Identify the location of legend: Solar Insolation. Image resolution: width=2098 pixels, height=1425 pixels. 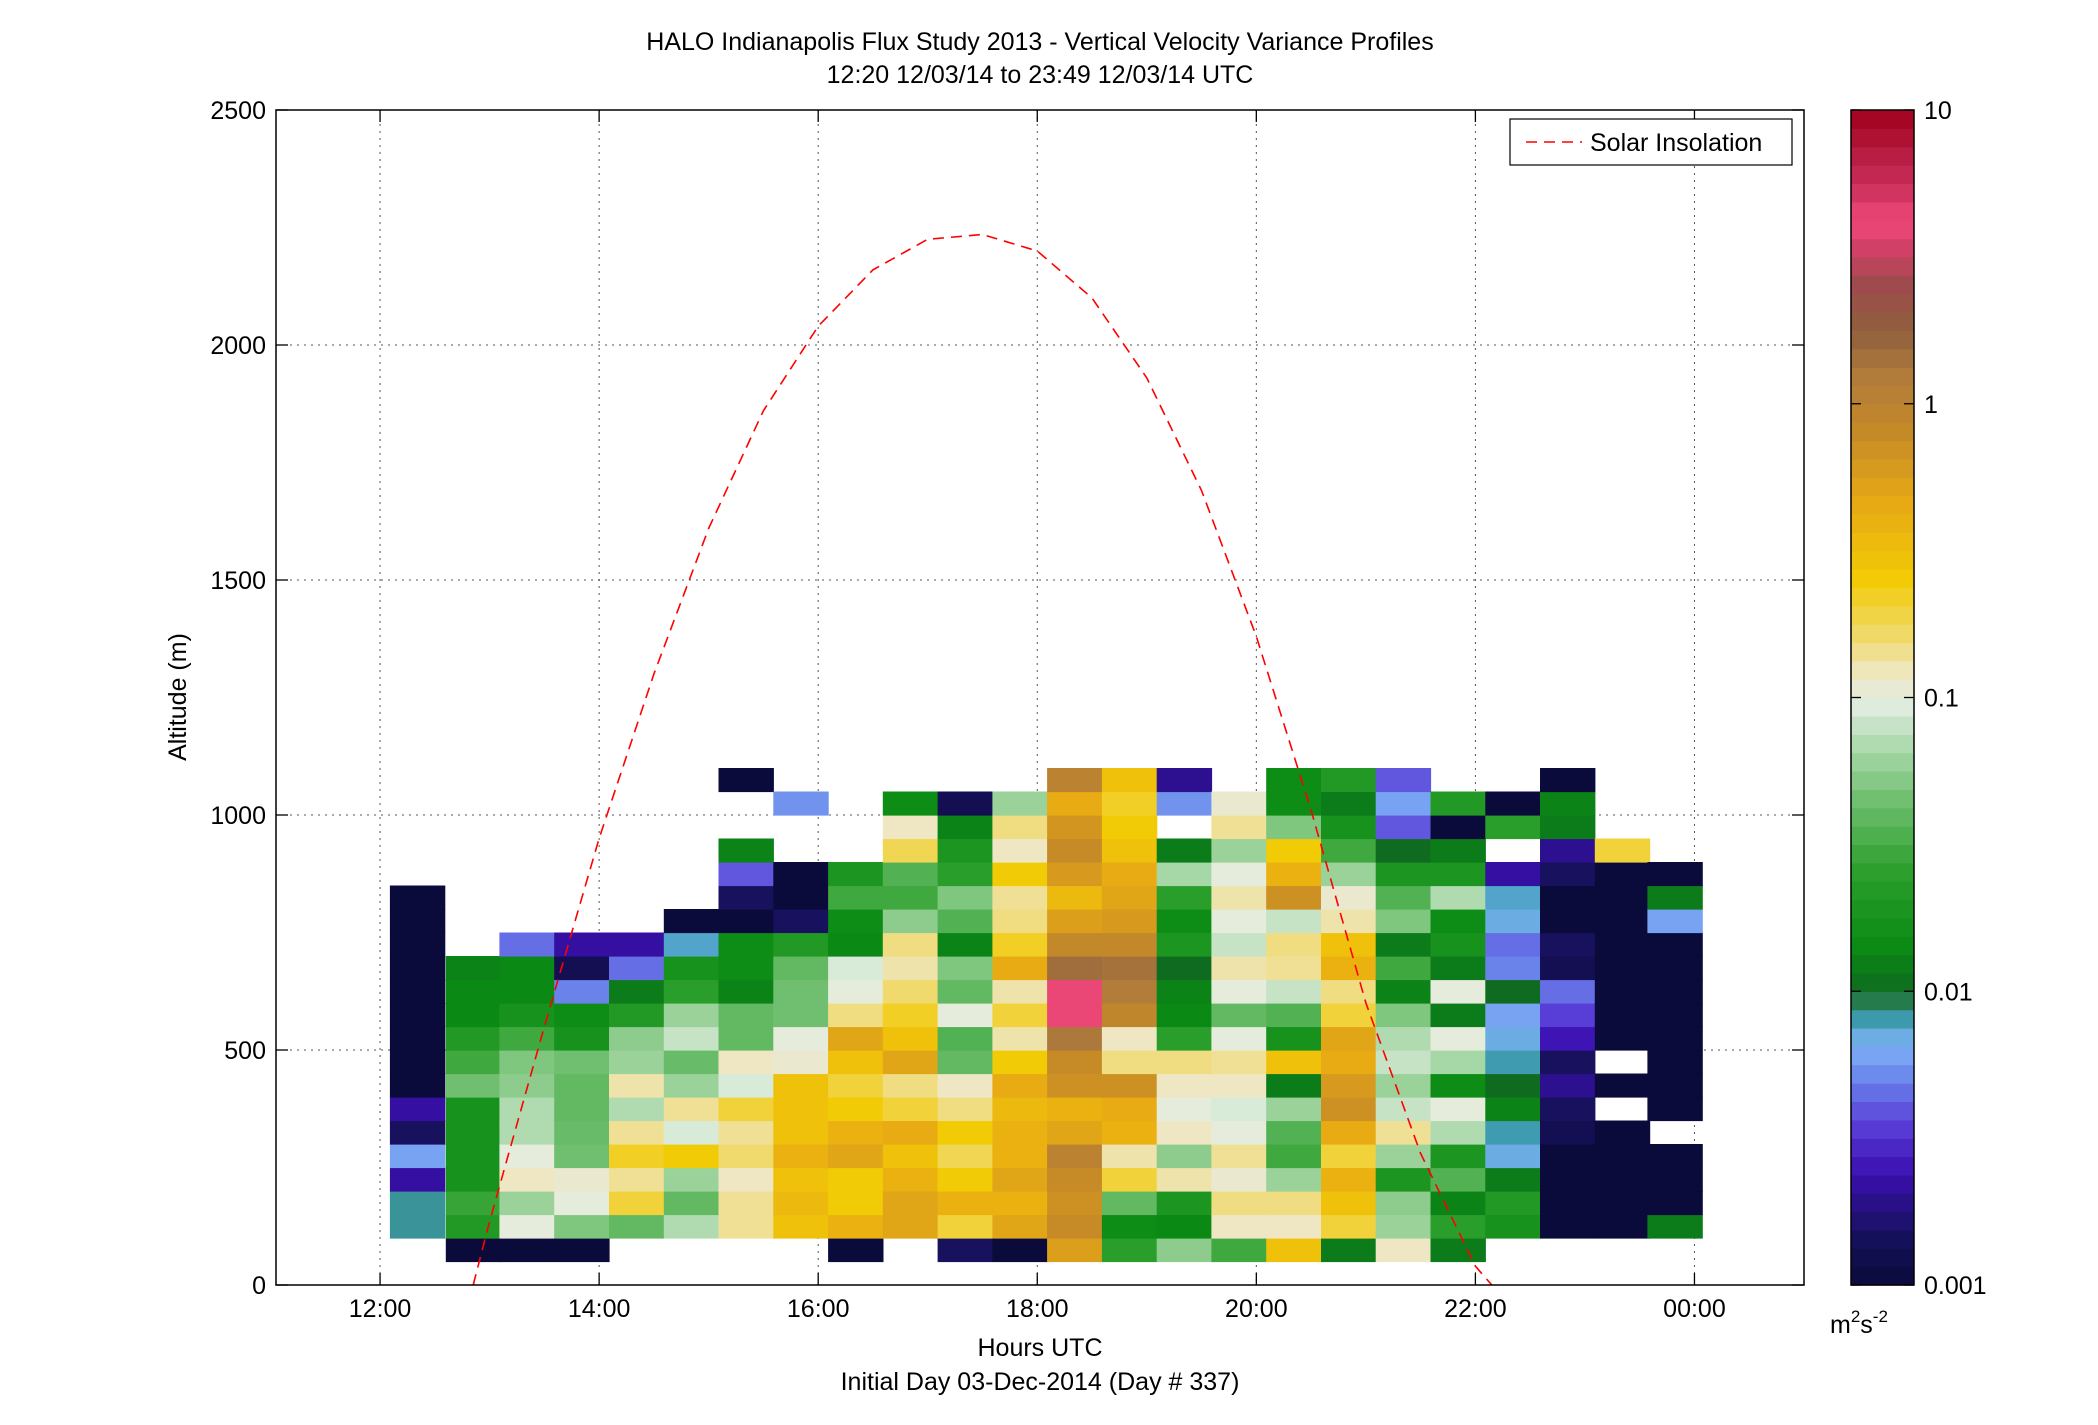
(1651, 142).